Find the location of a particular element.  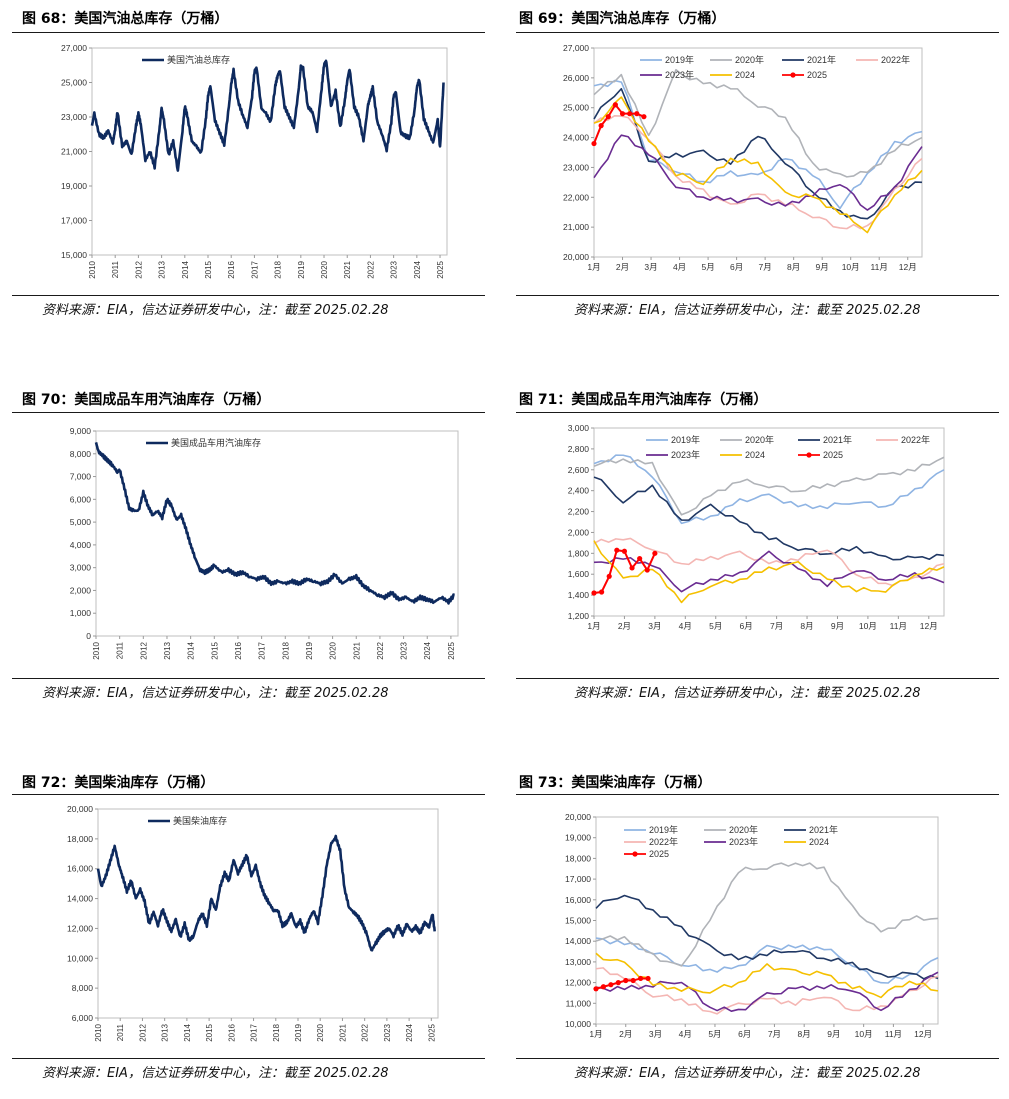

panel-title: 图 69：美国汽油总库存（万桶） is located at coordinates (622, 19).